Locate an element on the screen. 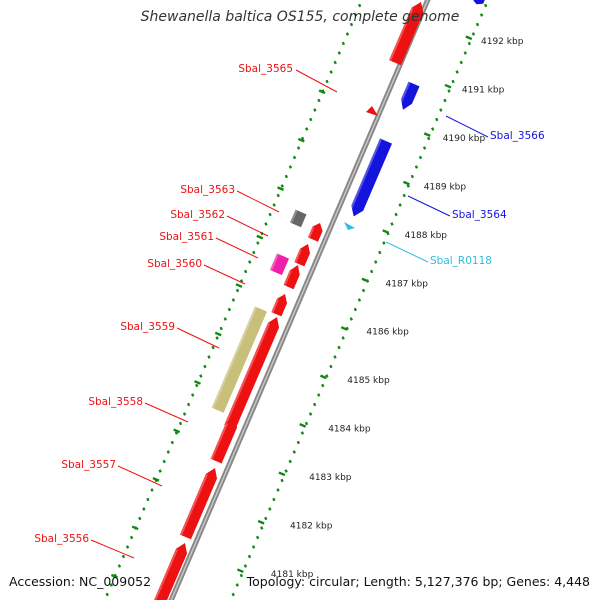 The width and height of the screenshot is (600, 600). scale-label-text: 4190 kbp is located at coordinates (464, 139).